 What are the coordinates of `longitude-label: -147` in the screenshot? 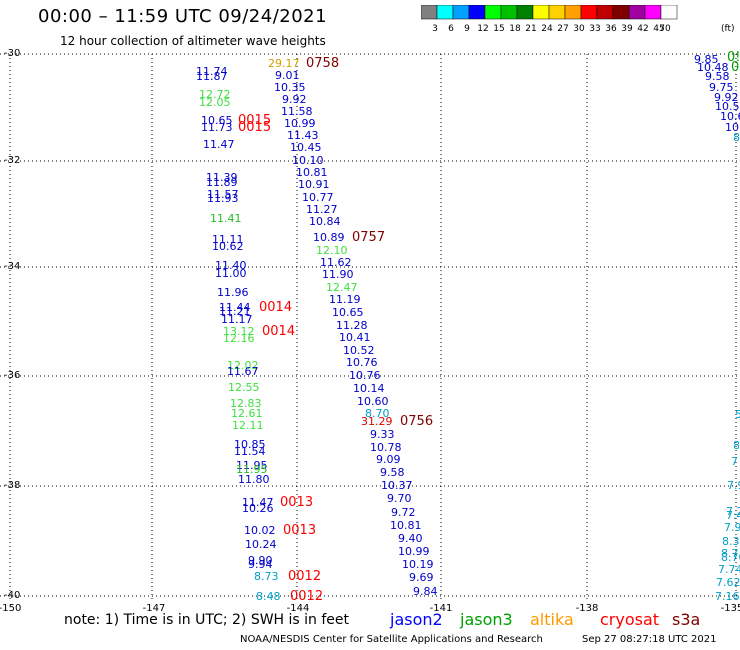 It's located at (154, 608).